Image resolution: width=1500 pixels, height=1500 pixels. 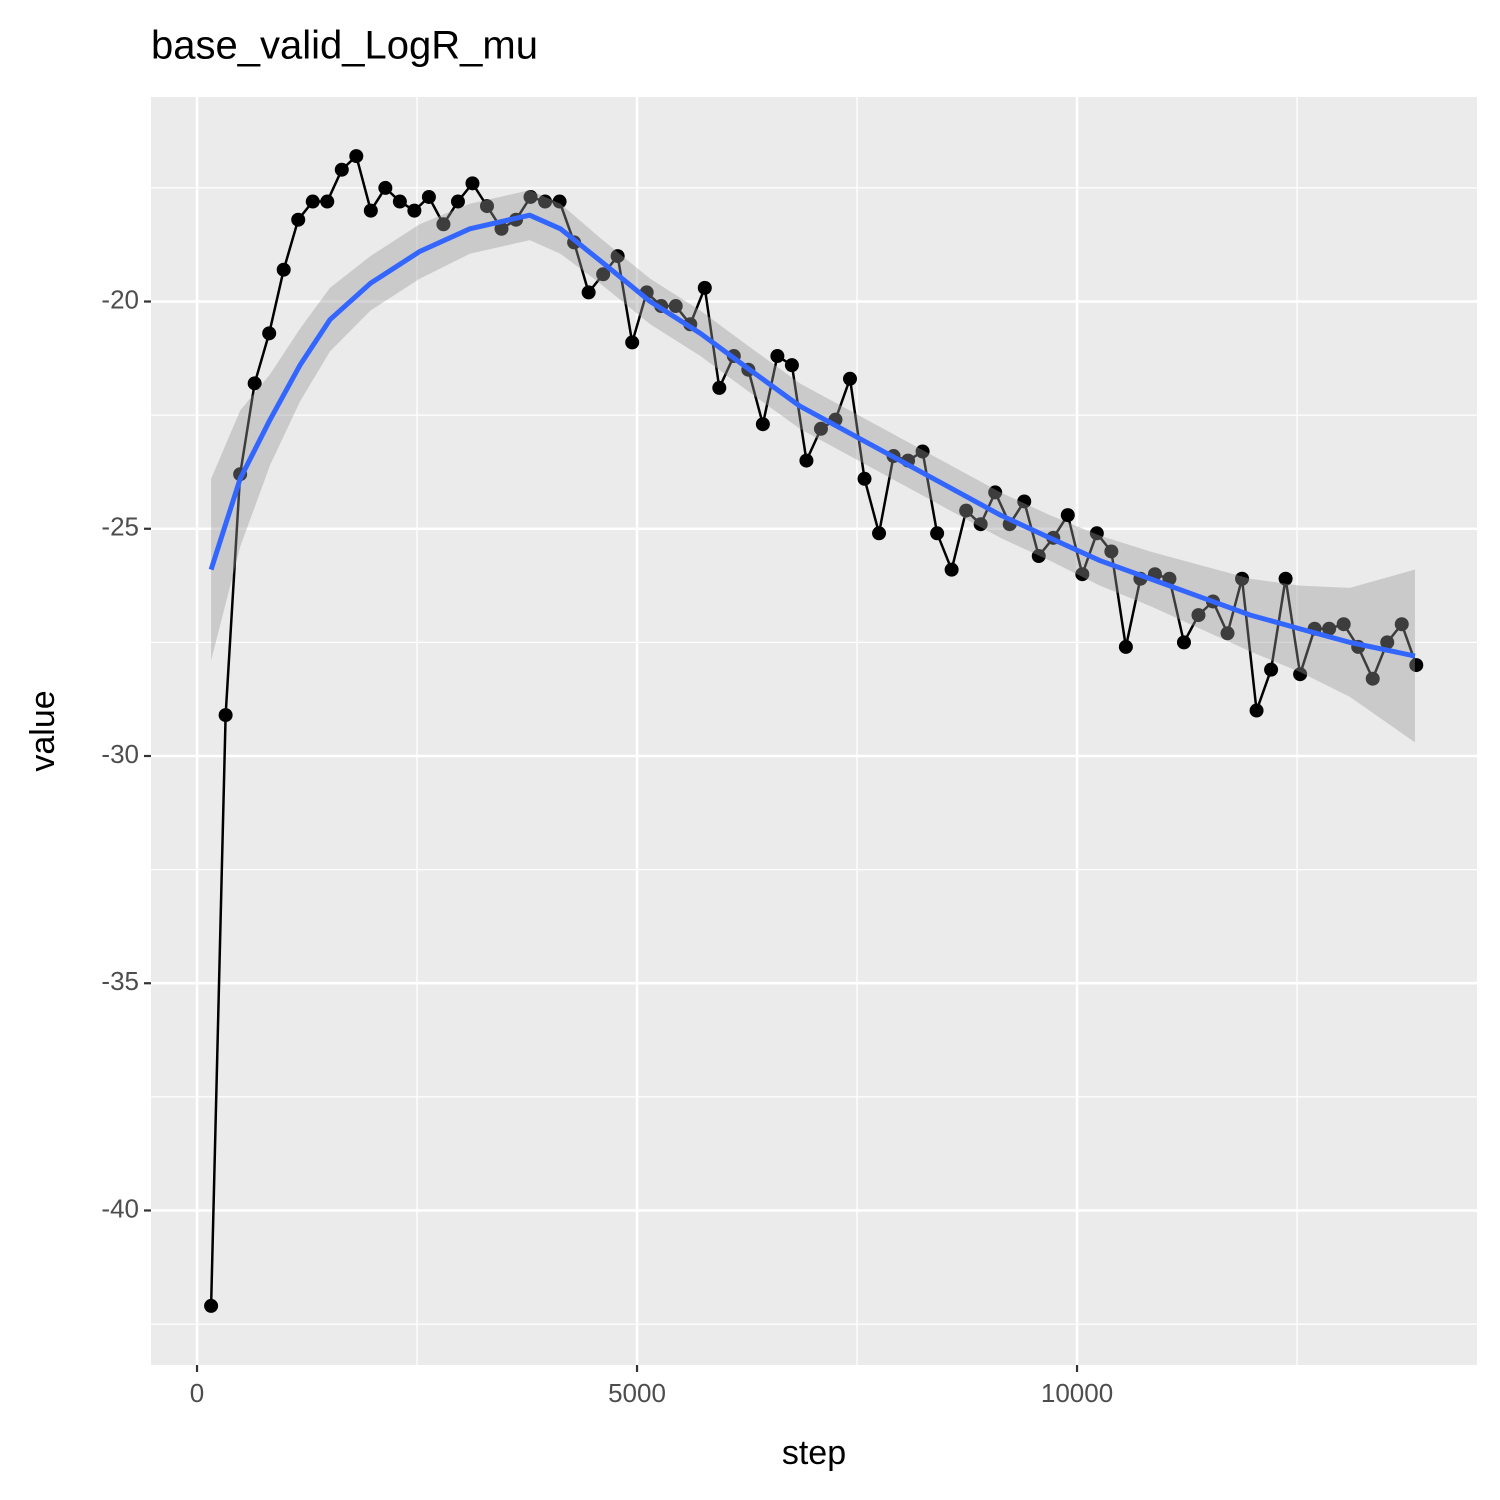 I want to click on y-tick-label: -30, so click(x=120, y=754).